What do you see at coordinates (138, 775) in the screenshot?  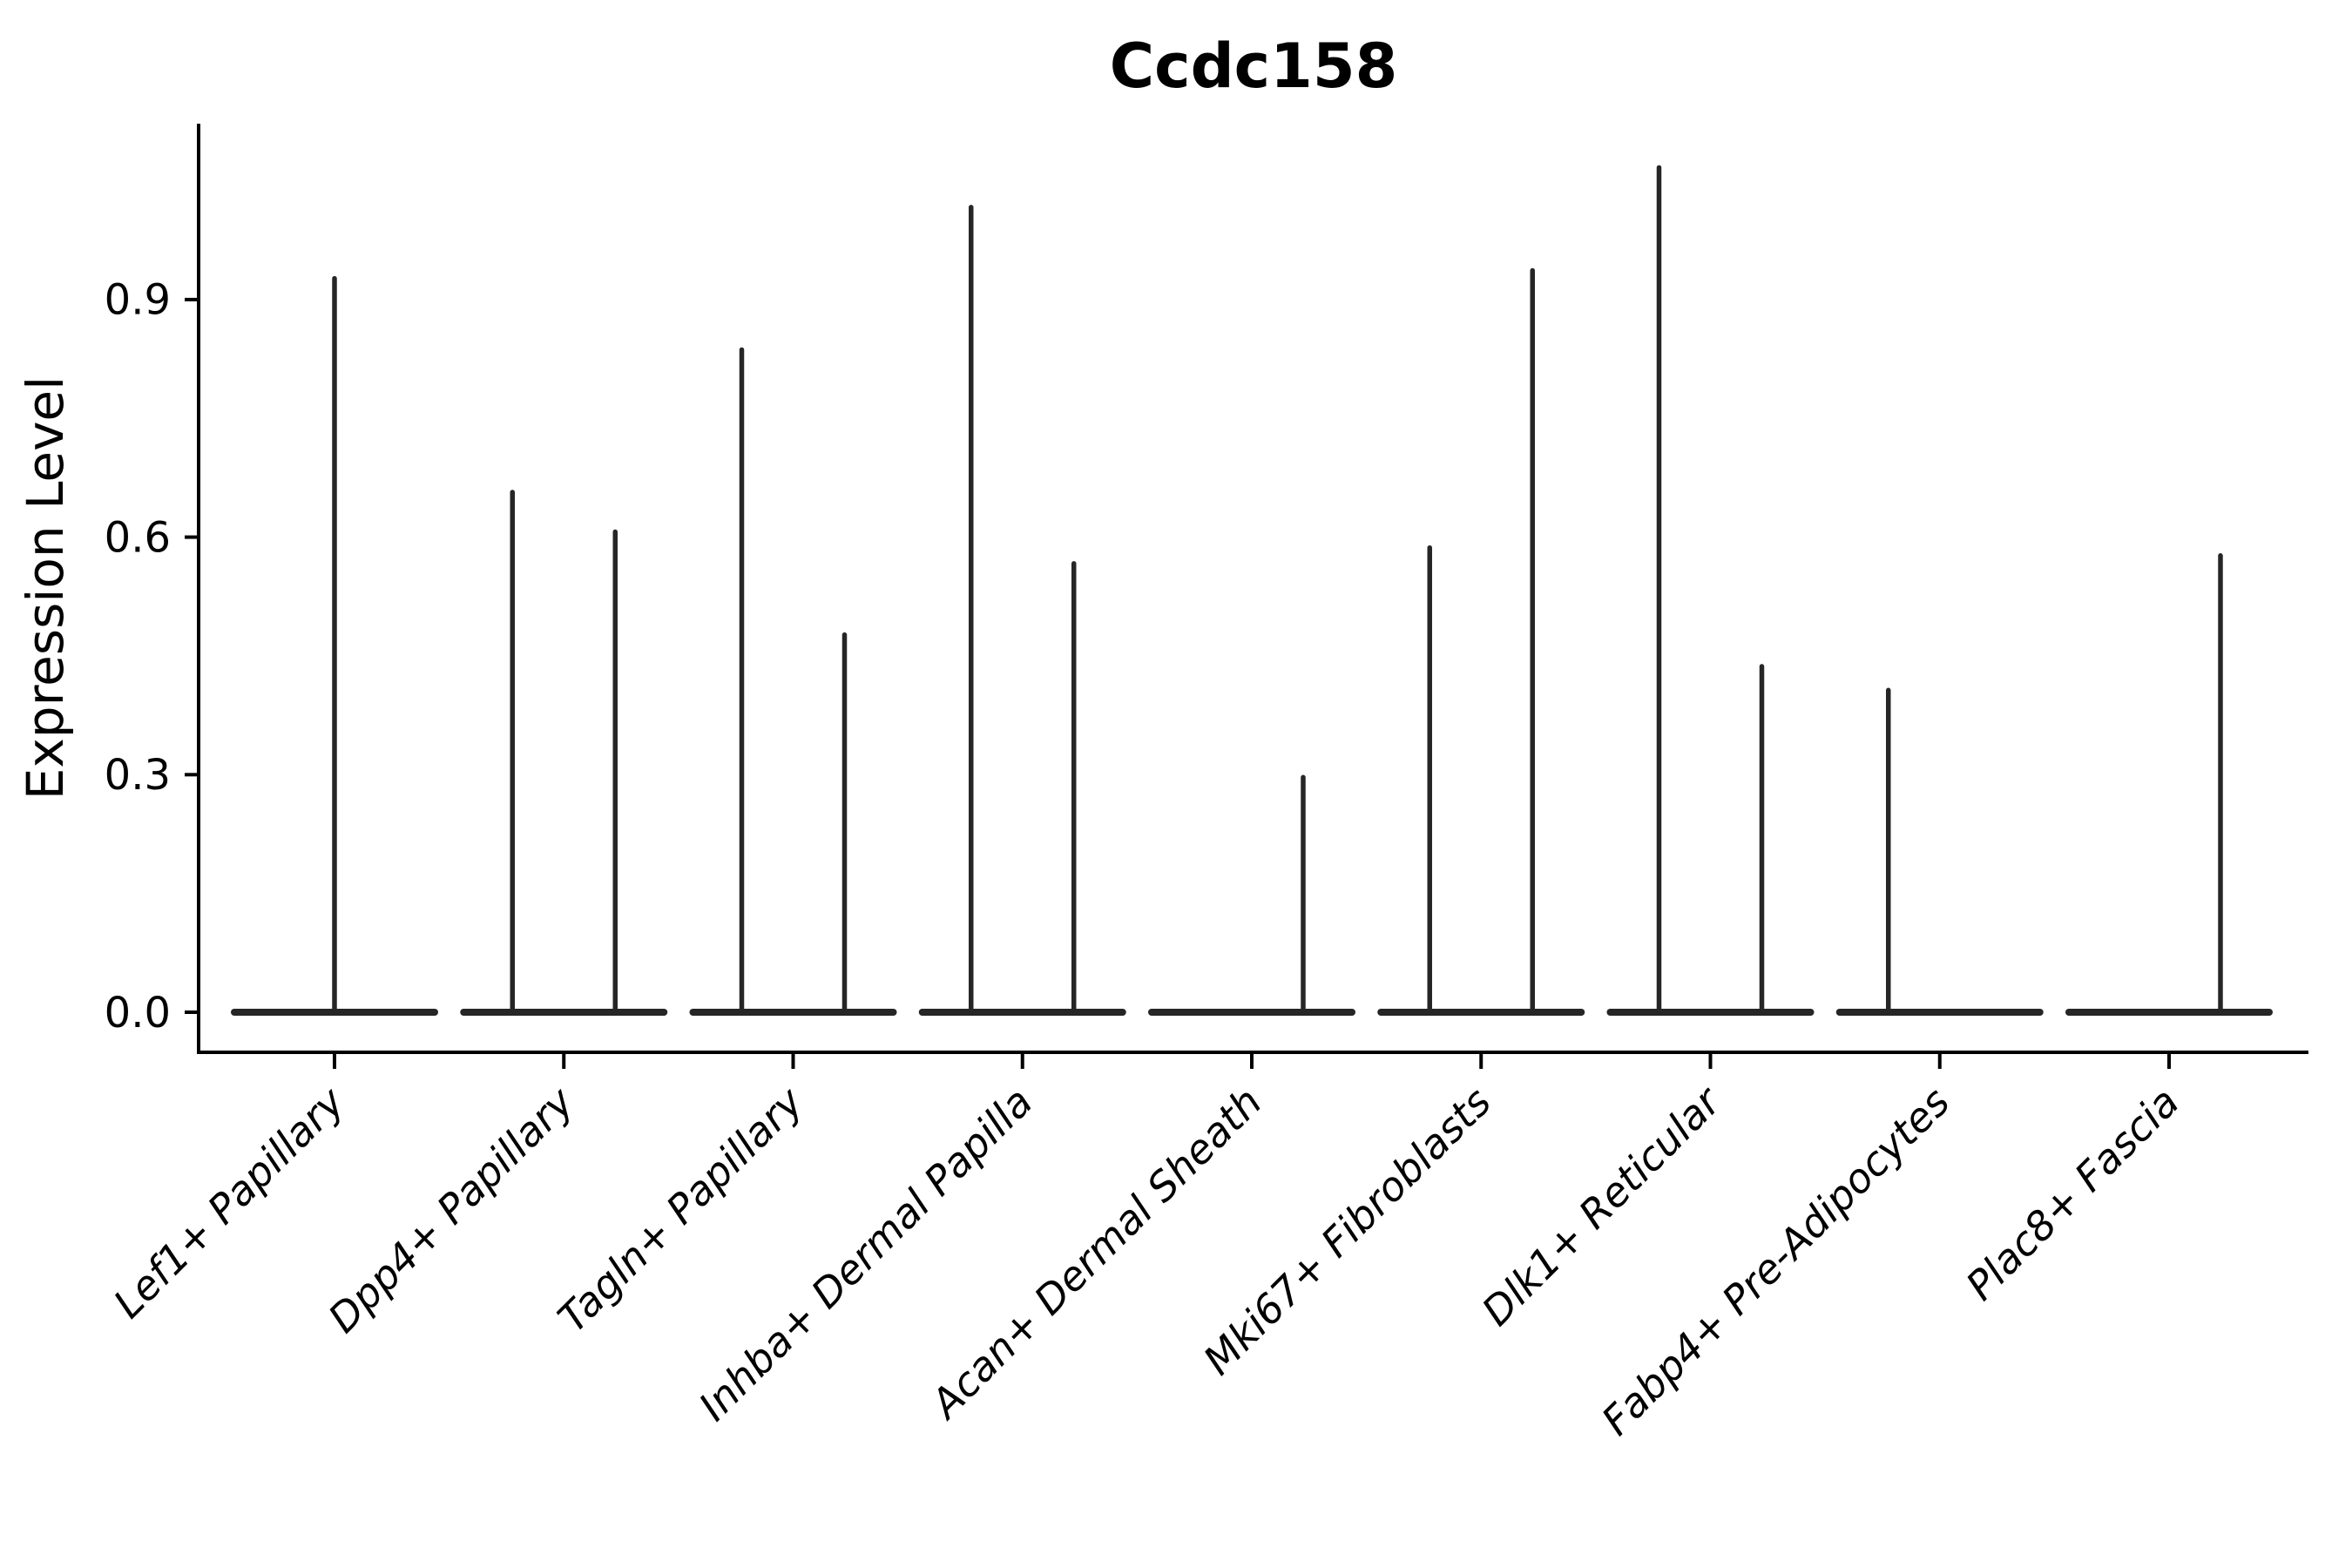 I see `y-tick-label: 0.3` at bounding box center [138, 775].